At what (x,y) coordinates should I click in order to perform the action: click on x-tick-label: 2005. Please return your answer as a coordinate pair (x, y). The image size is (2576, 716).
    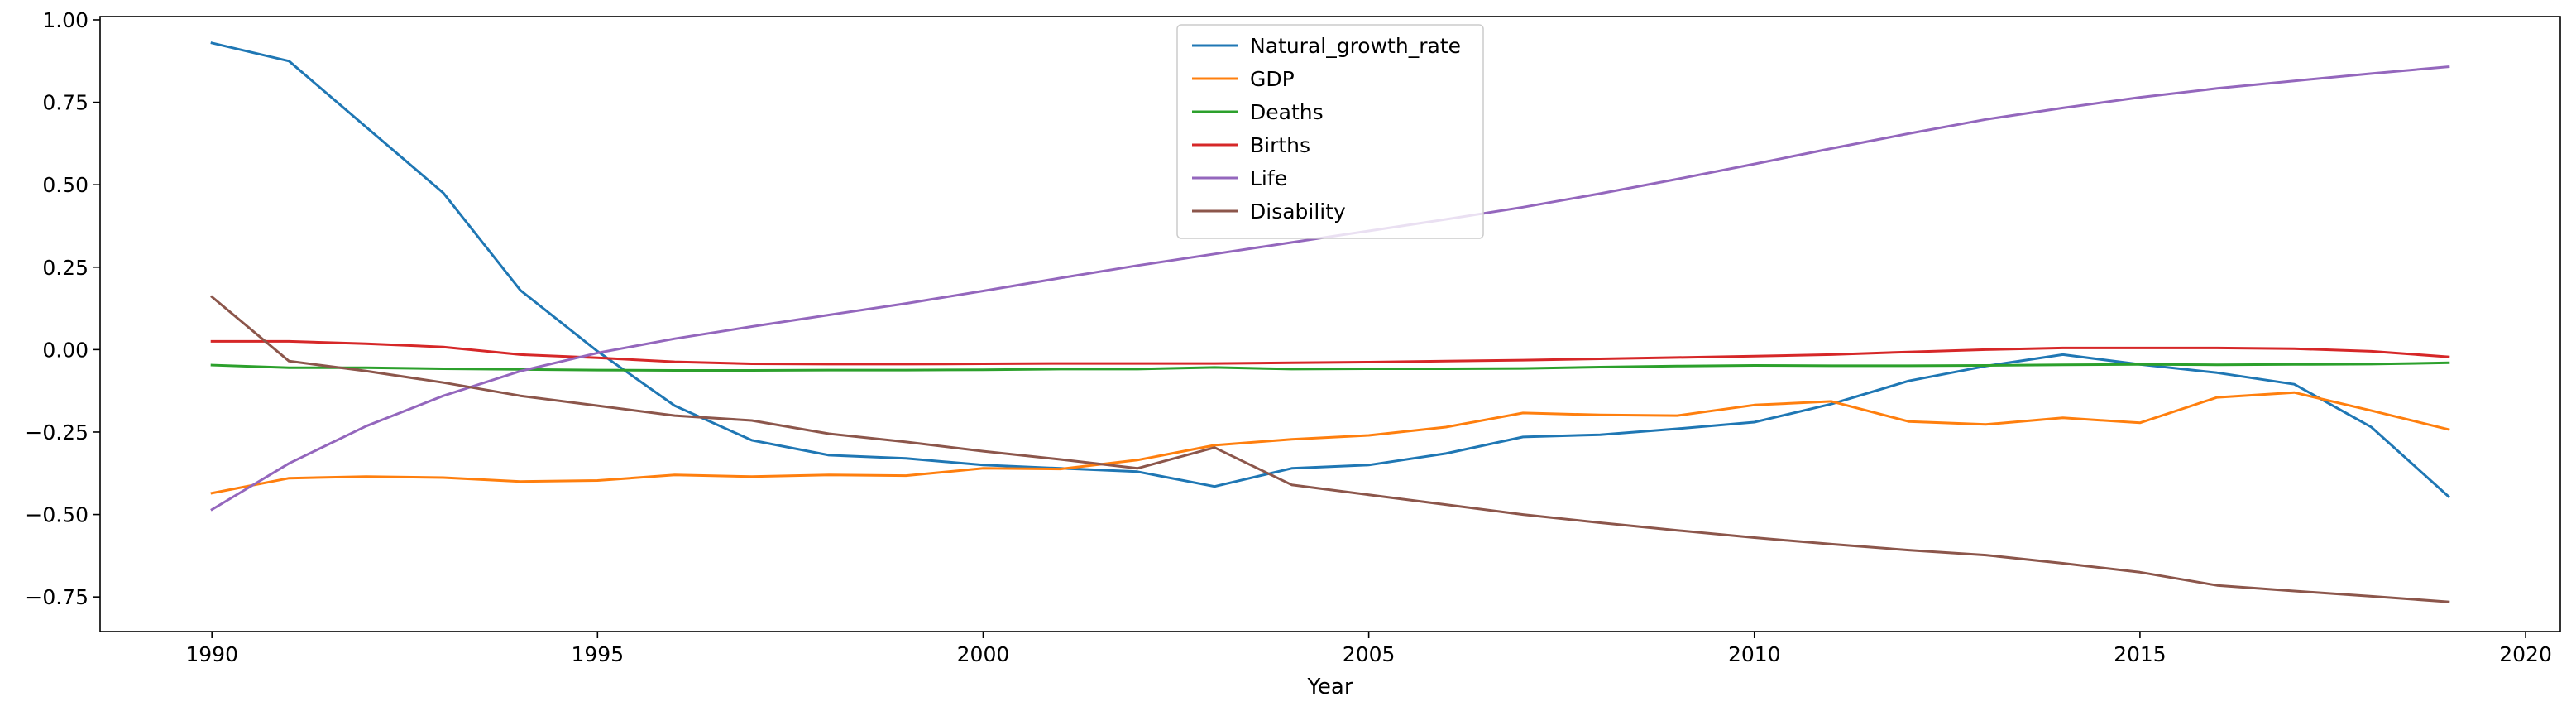
    Looking at the image, I should click on (1369, 654).